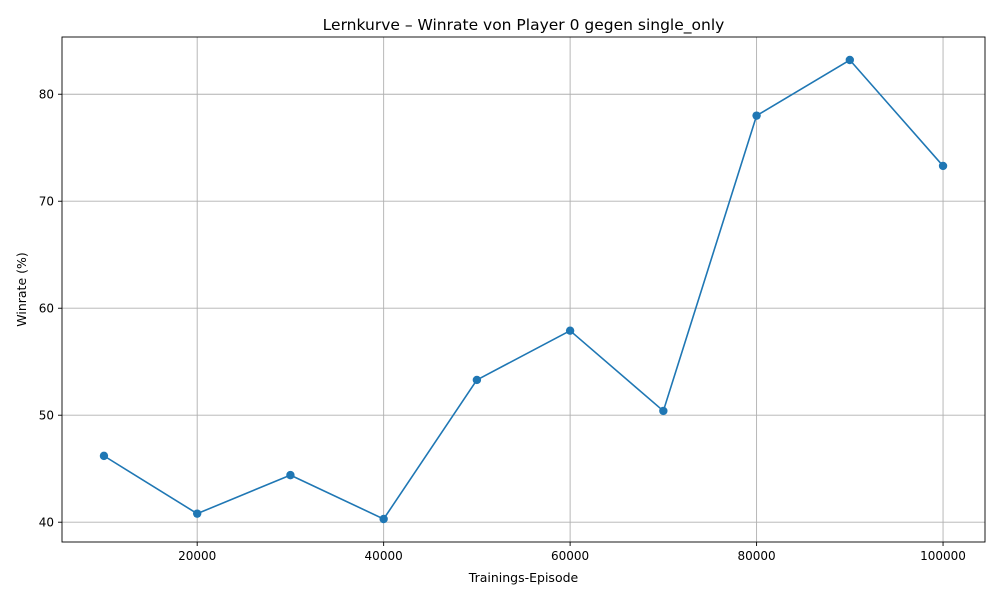  Describe the element at coordinates (943, 556) in the screenshot. I see `x-tick-label: 100000` at that location.